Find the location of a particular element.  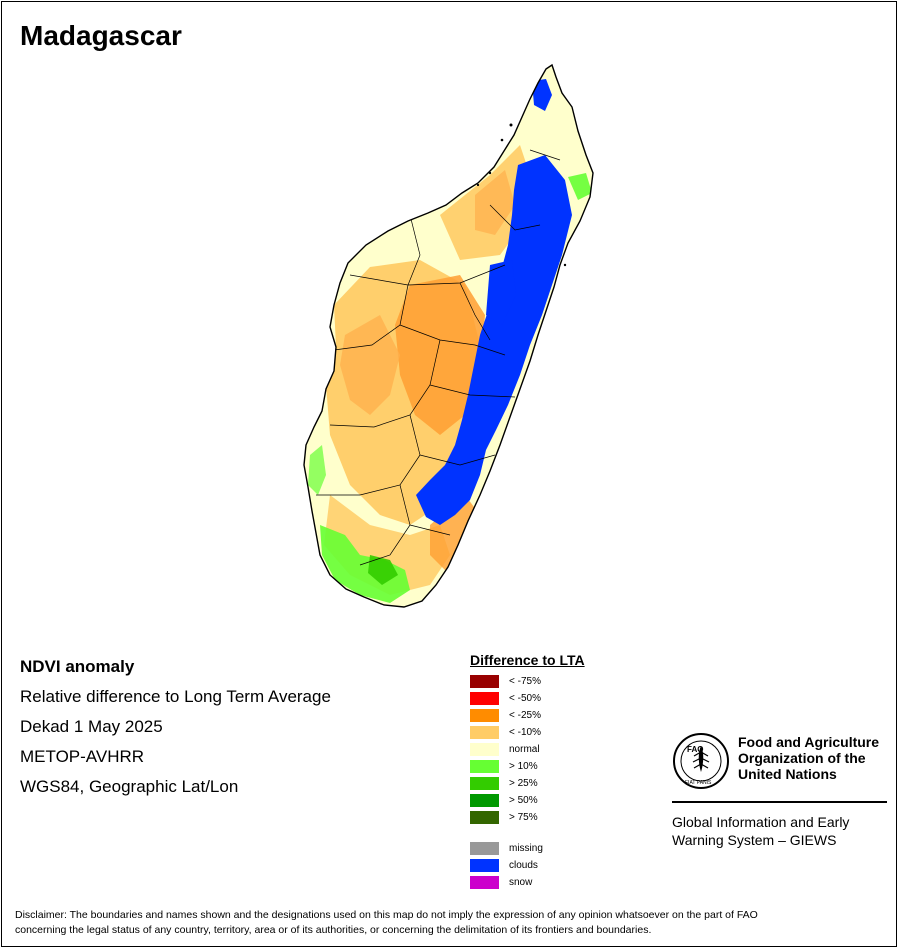

legend-label: < -75% is located at coordinates (525, 681).